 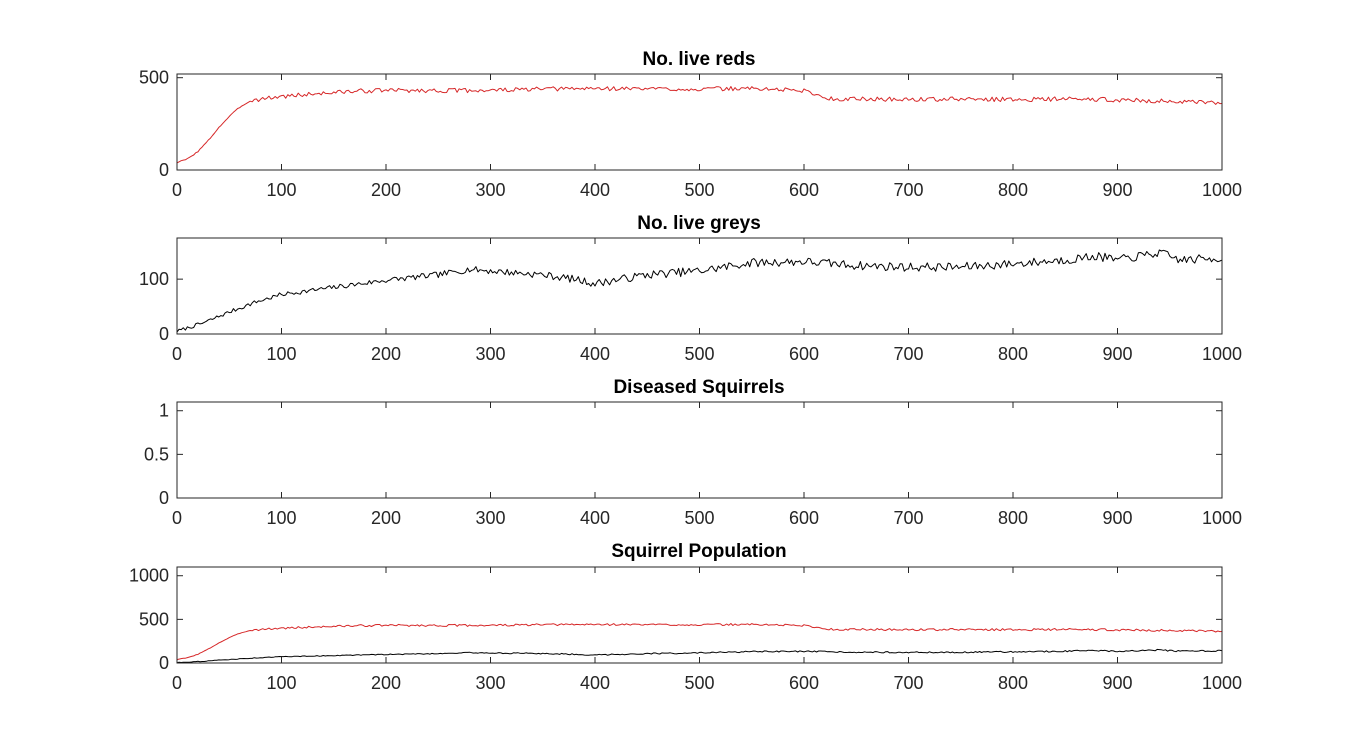 I want to click on subplot-diseased-ticks: 0 100 200 300 400 500 600 700 800 900 1000 0 0.5 1, so click(x=693, y=464).